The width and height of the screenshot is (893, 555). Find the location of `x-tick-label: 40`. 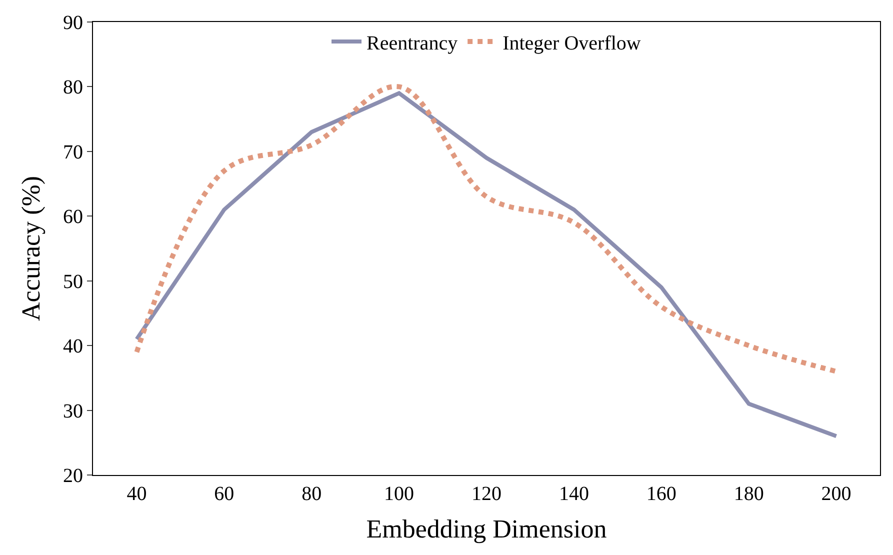

x-tick-label: 40 is located at coordinates (136, 494).